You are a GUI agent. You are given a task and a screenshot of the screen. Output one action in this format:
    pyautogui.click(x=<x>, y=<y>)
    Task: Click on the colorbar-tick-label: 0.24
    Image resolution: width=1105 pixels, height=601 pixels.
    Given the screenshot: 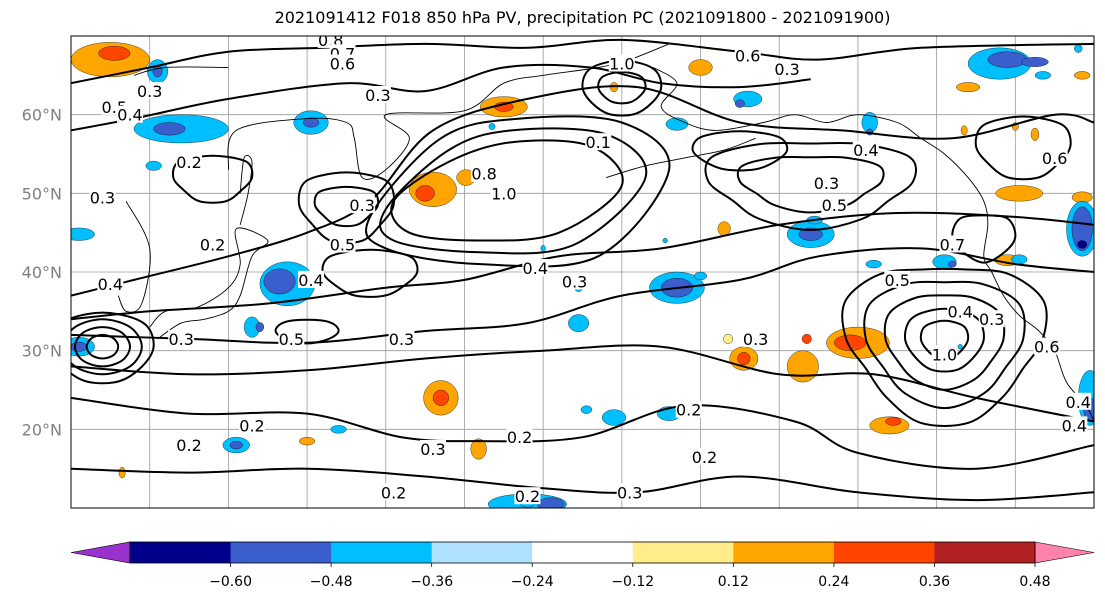 What is the action you would take?
    pyautogui.click(x=833, y=582)
    